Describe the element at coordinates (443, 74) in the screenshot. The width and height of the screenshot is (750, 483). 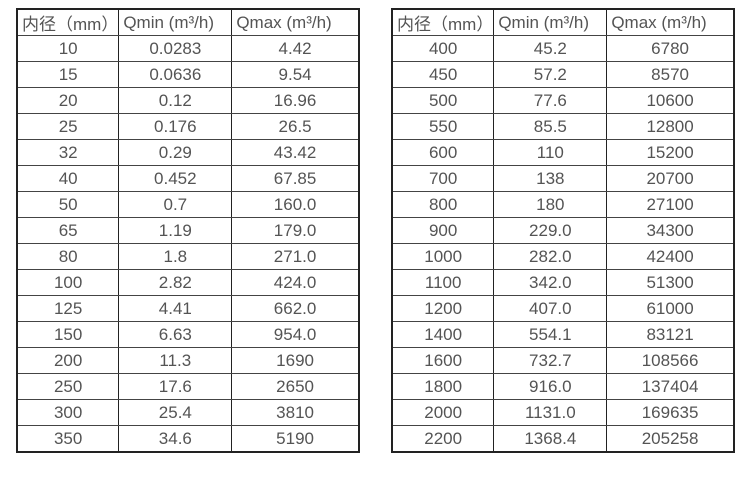
I see `diameter-cell: 450` at that location.